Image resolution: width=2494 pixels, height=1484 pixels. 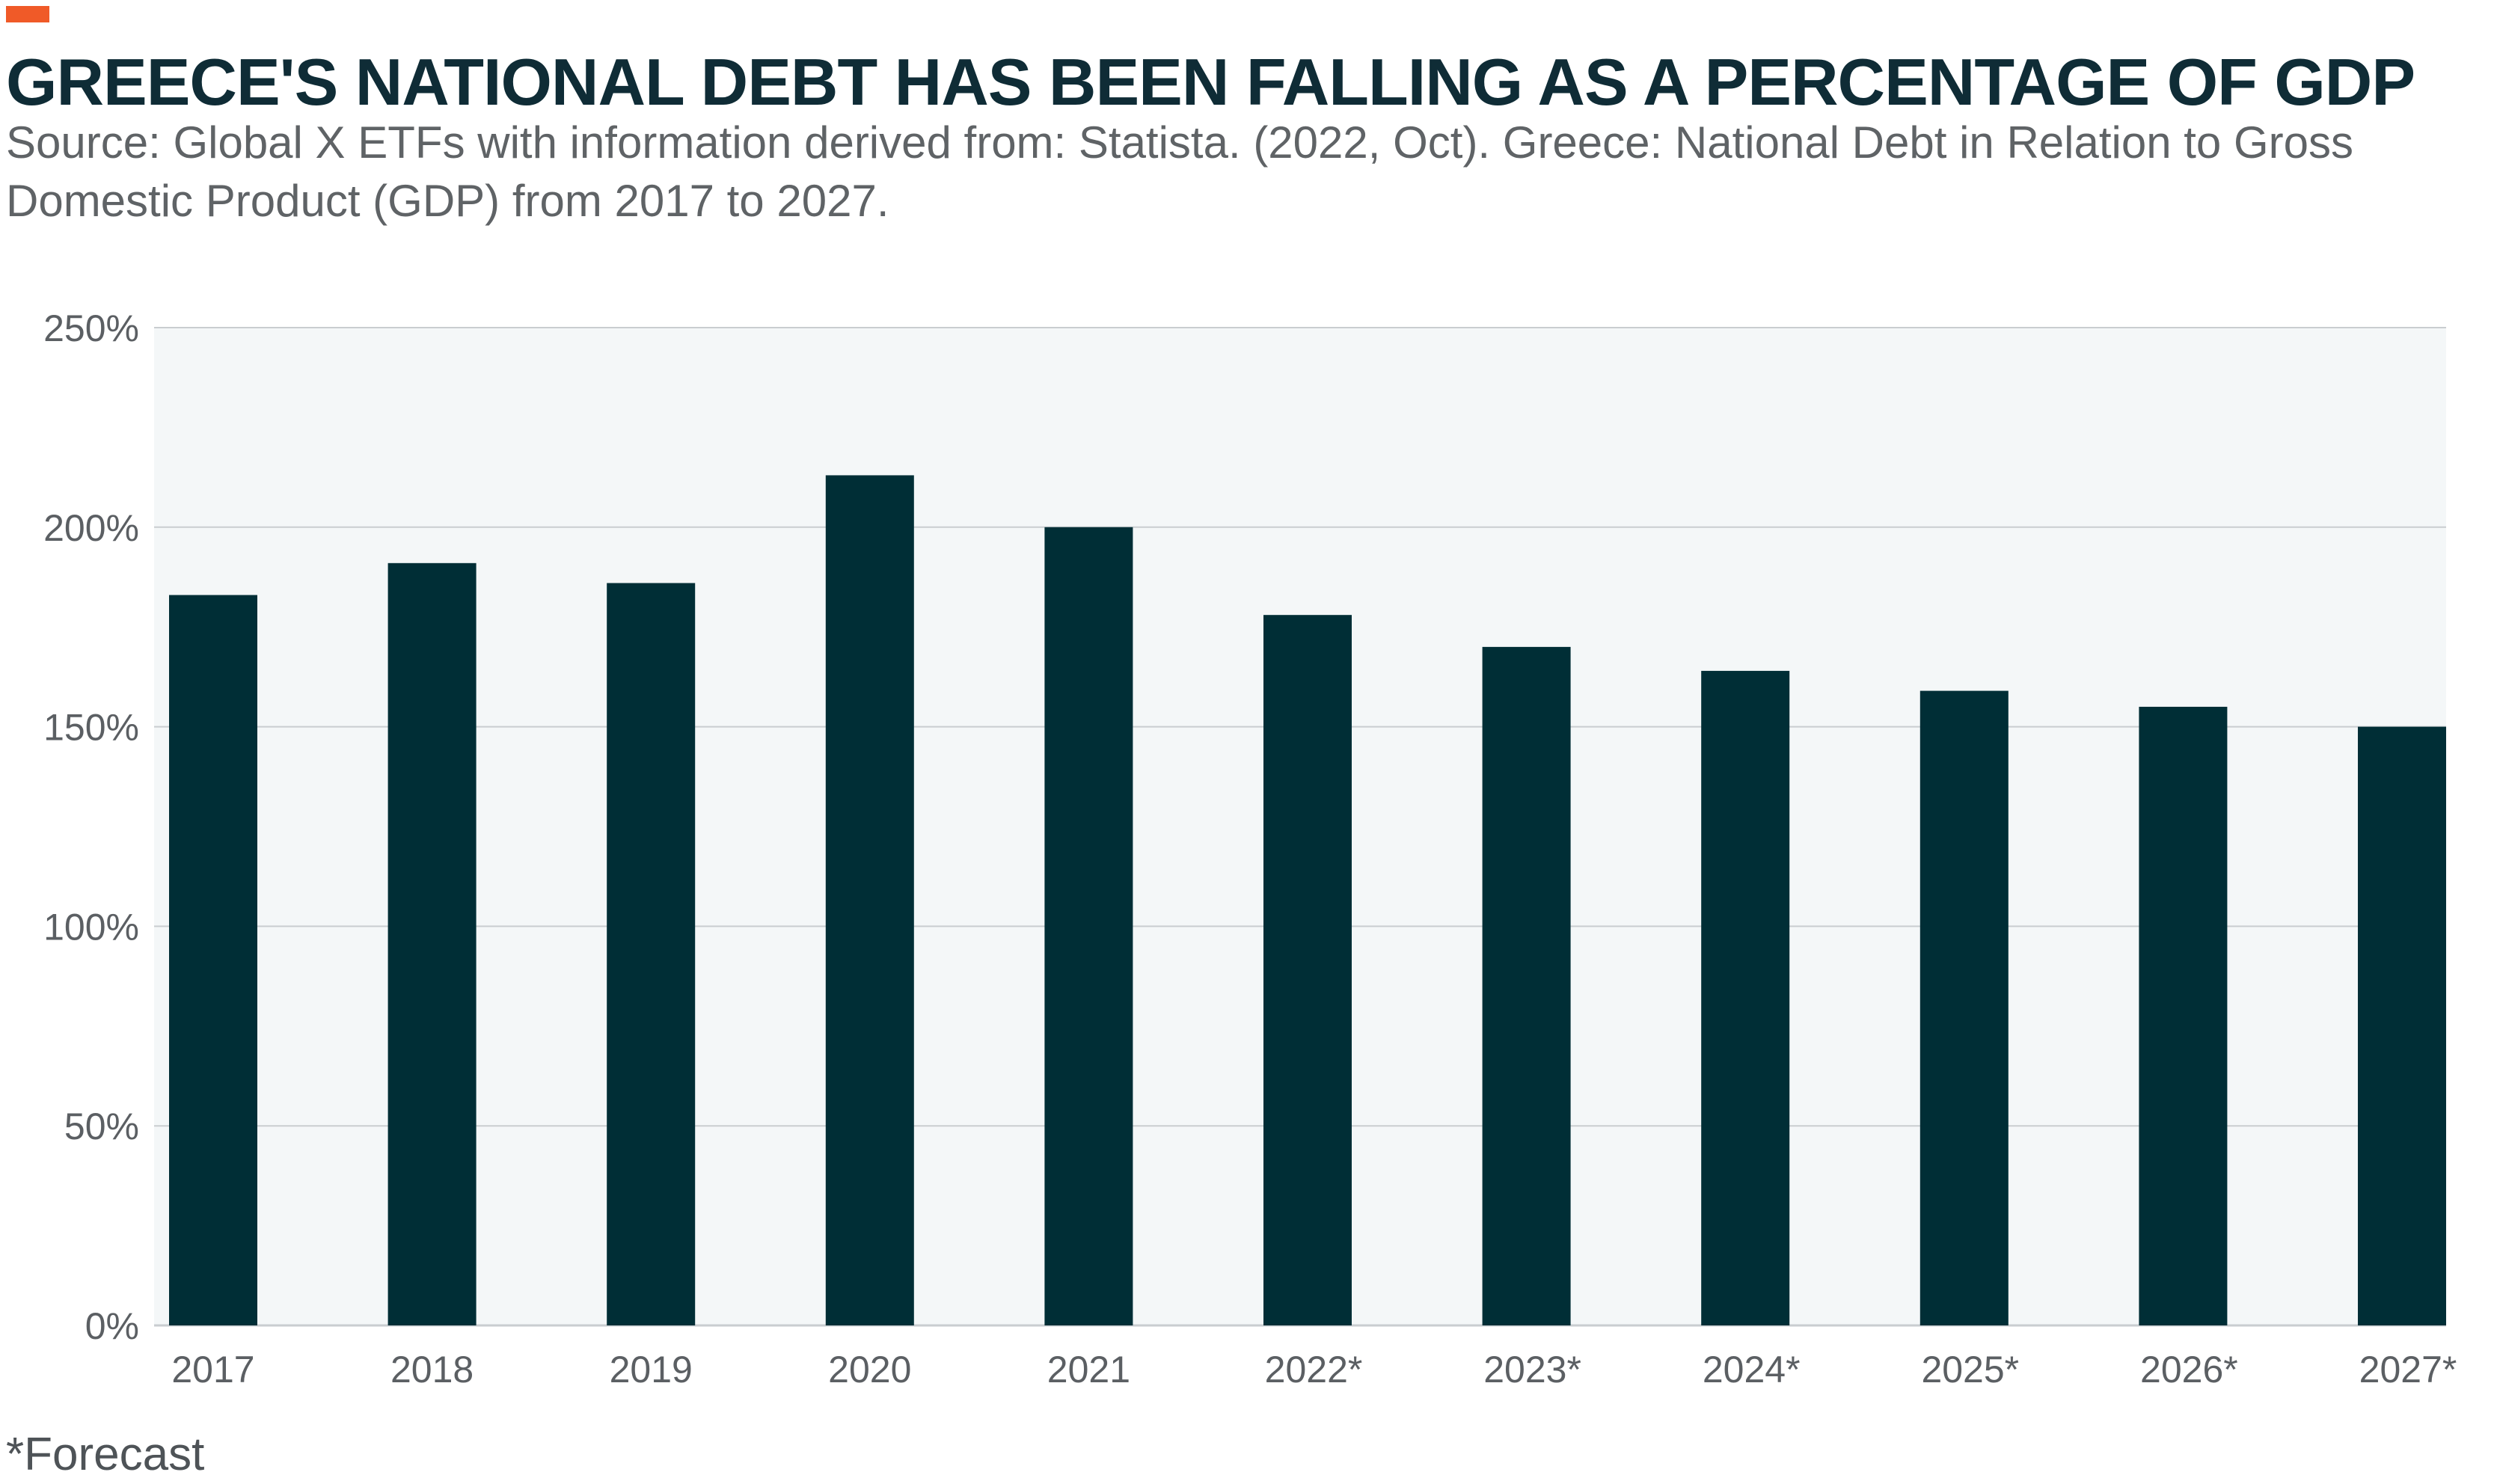 I want to click on accent-bar, so click(x=27, y=14).